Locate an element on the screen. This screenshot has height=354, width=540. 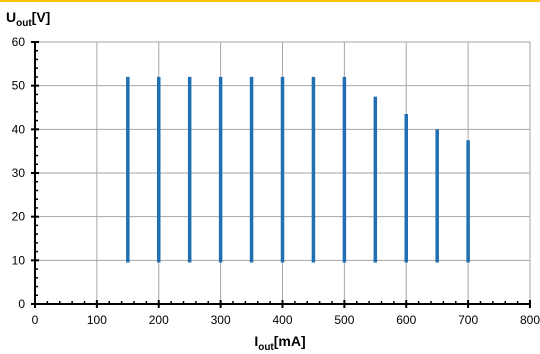
y-axis-title: Uout[V] is located at coordinates (28, 19).